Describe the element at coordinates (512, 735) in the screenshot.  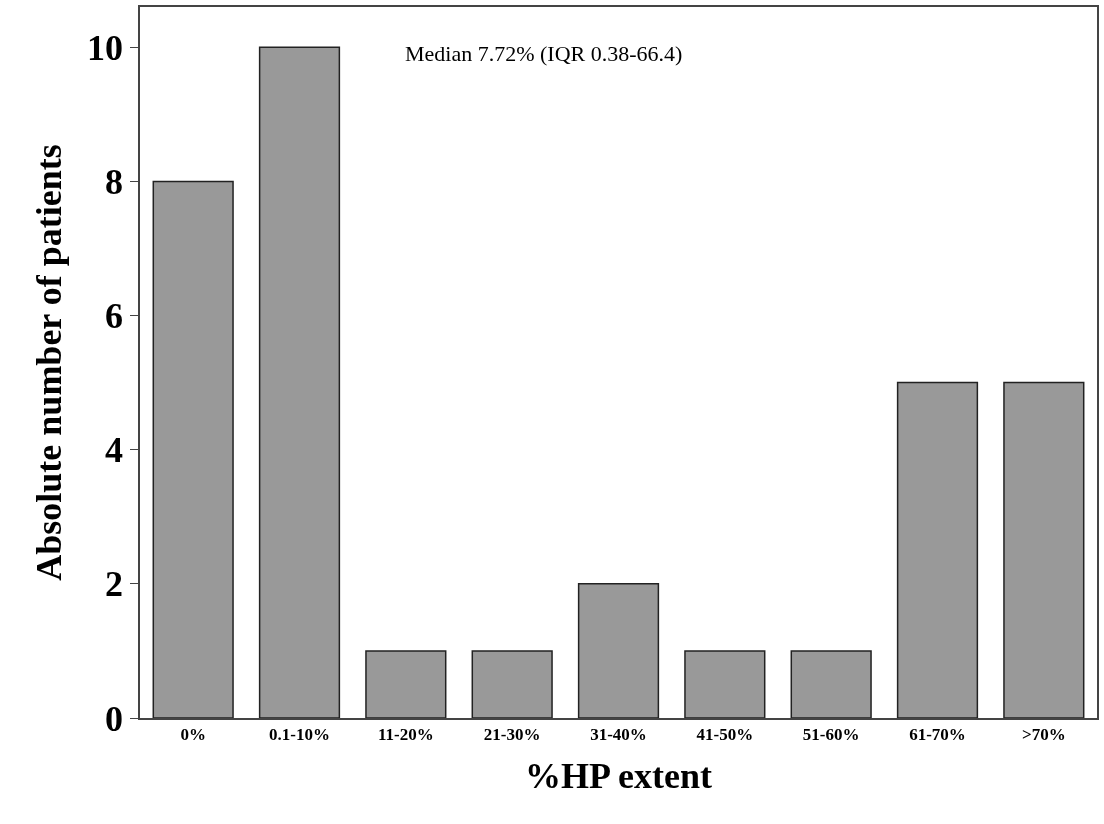
I see `x-tick-label: 21-30%` at that location.